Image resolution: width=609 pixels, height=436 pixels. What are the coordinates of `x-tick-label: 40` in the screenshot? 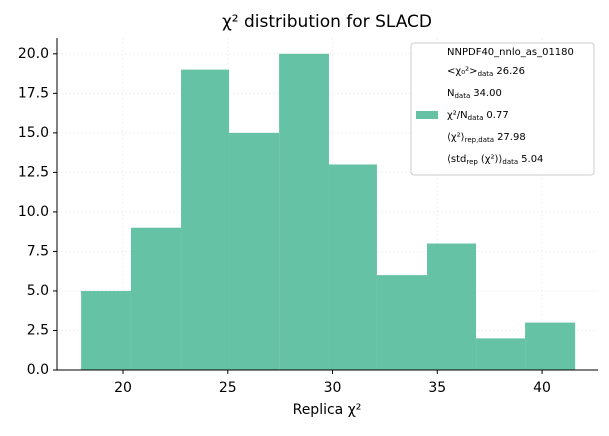 It's located at (542, 388).